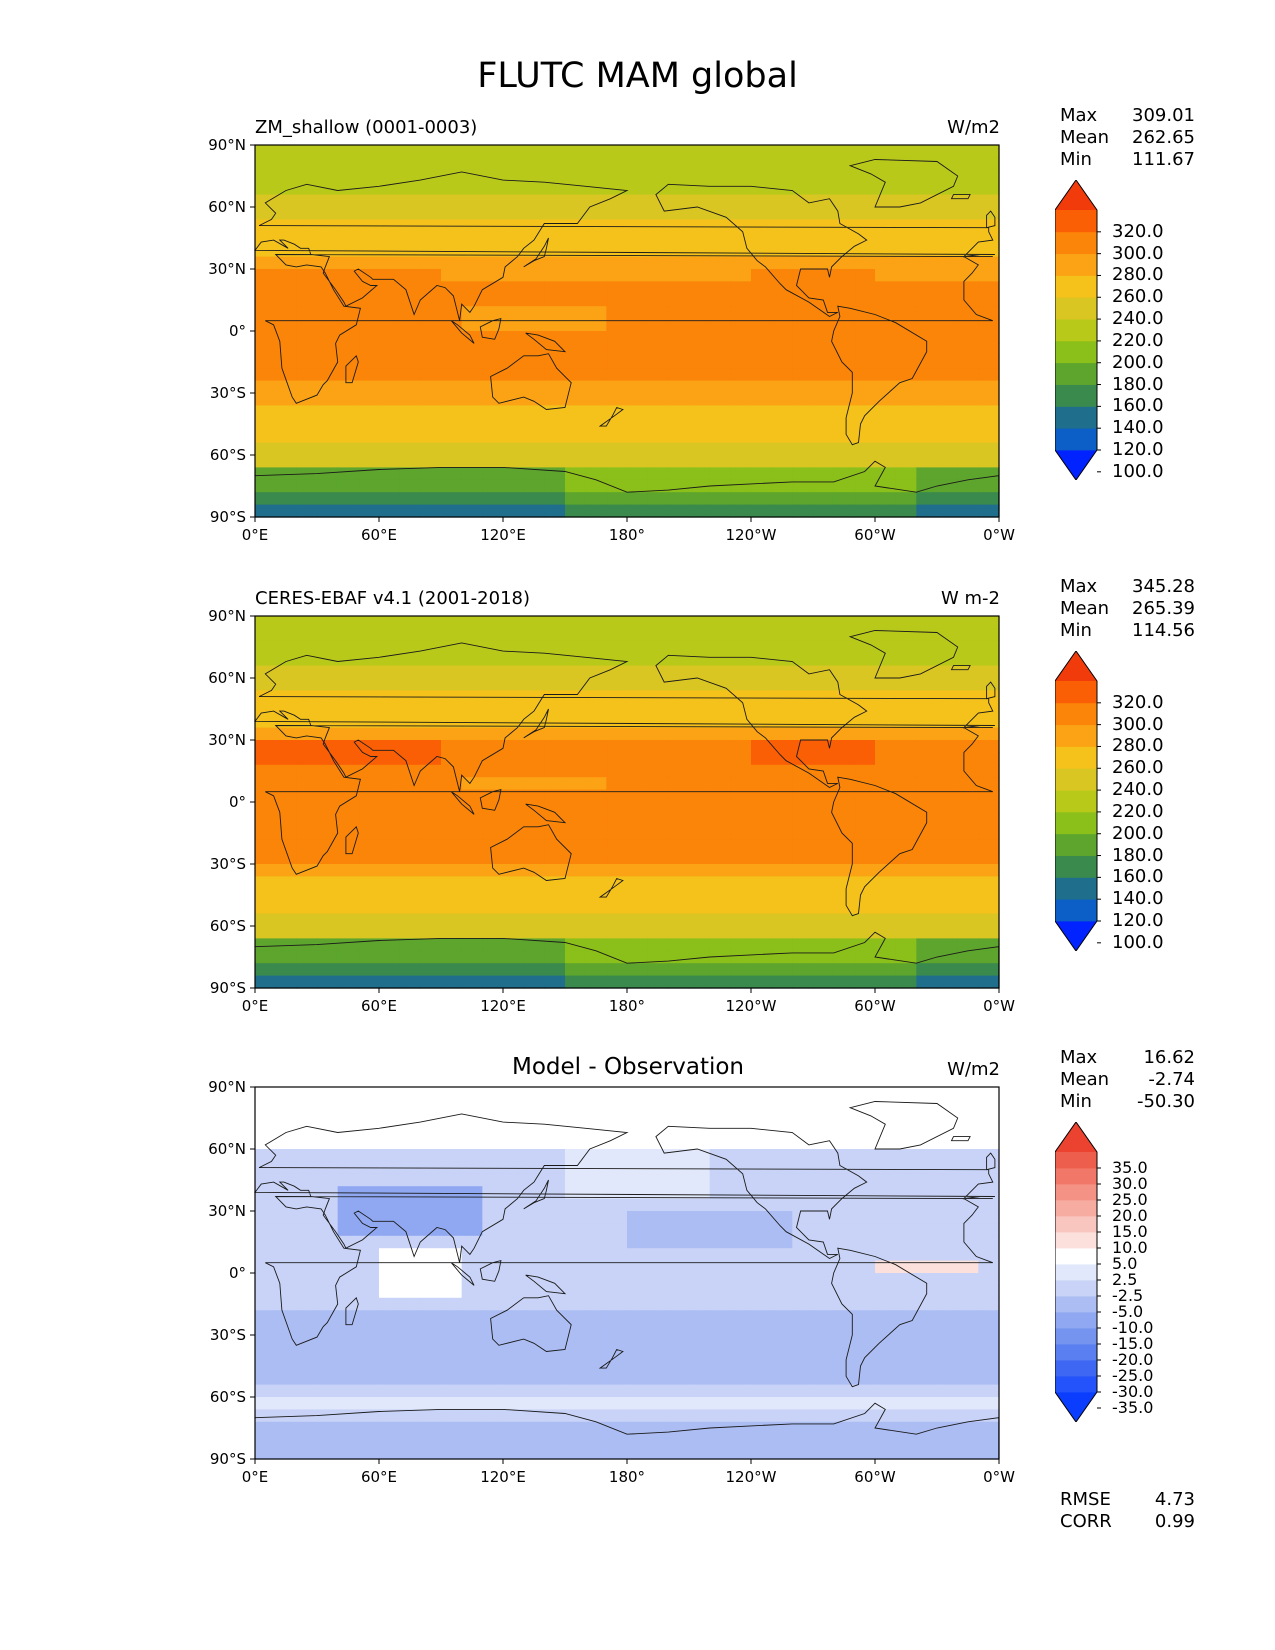  What do you see at coordinates (751, 535) in the screenshot?
I see `lon-tick-label: 120°W` at bounding box center [751, 535].